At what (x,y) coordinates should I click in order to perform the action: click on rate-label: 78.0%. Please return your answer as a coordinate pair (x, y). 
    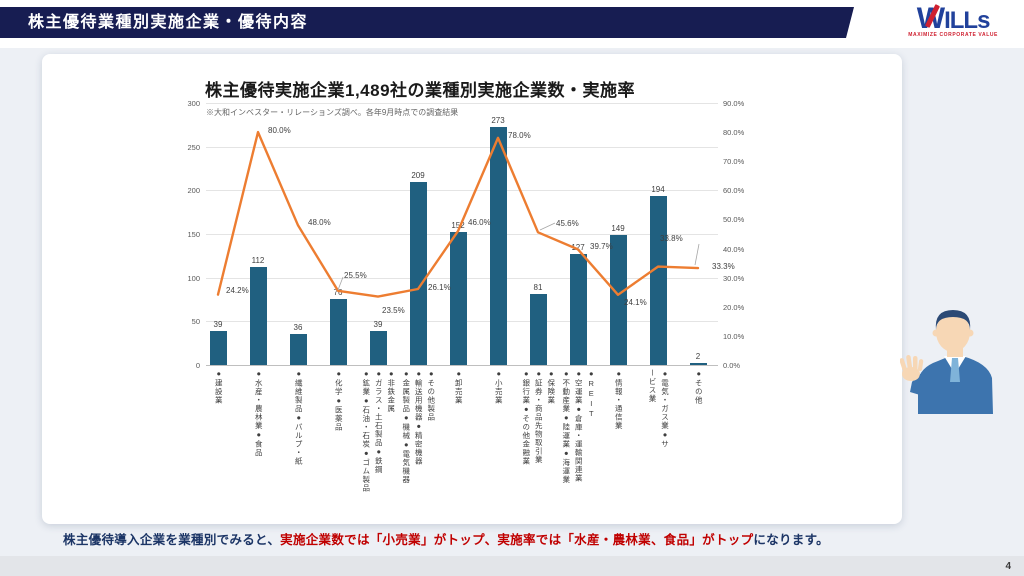
    Looking at the image, I should click on (519, 135).